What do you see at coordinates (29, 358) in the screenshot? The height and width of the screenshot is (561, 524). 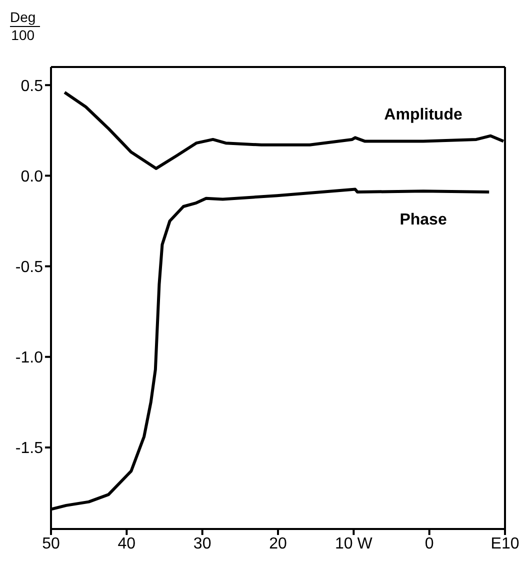 I see `y-tick-label: -1.0` at bounding box center [29, 358].